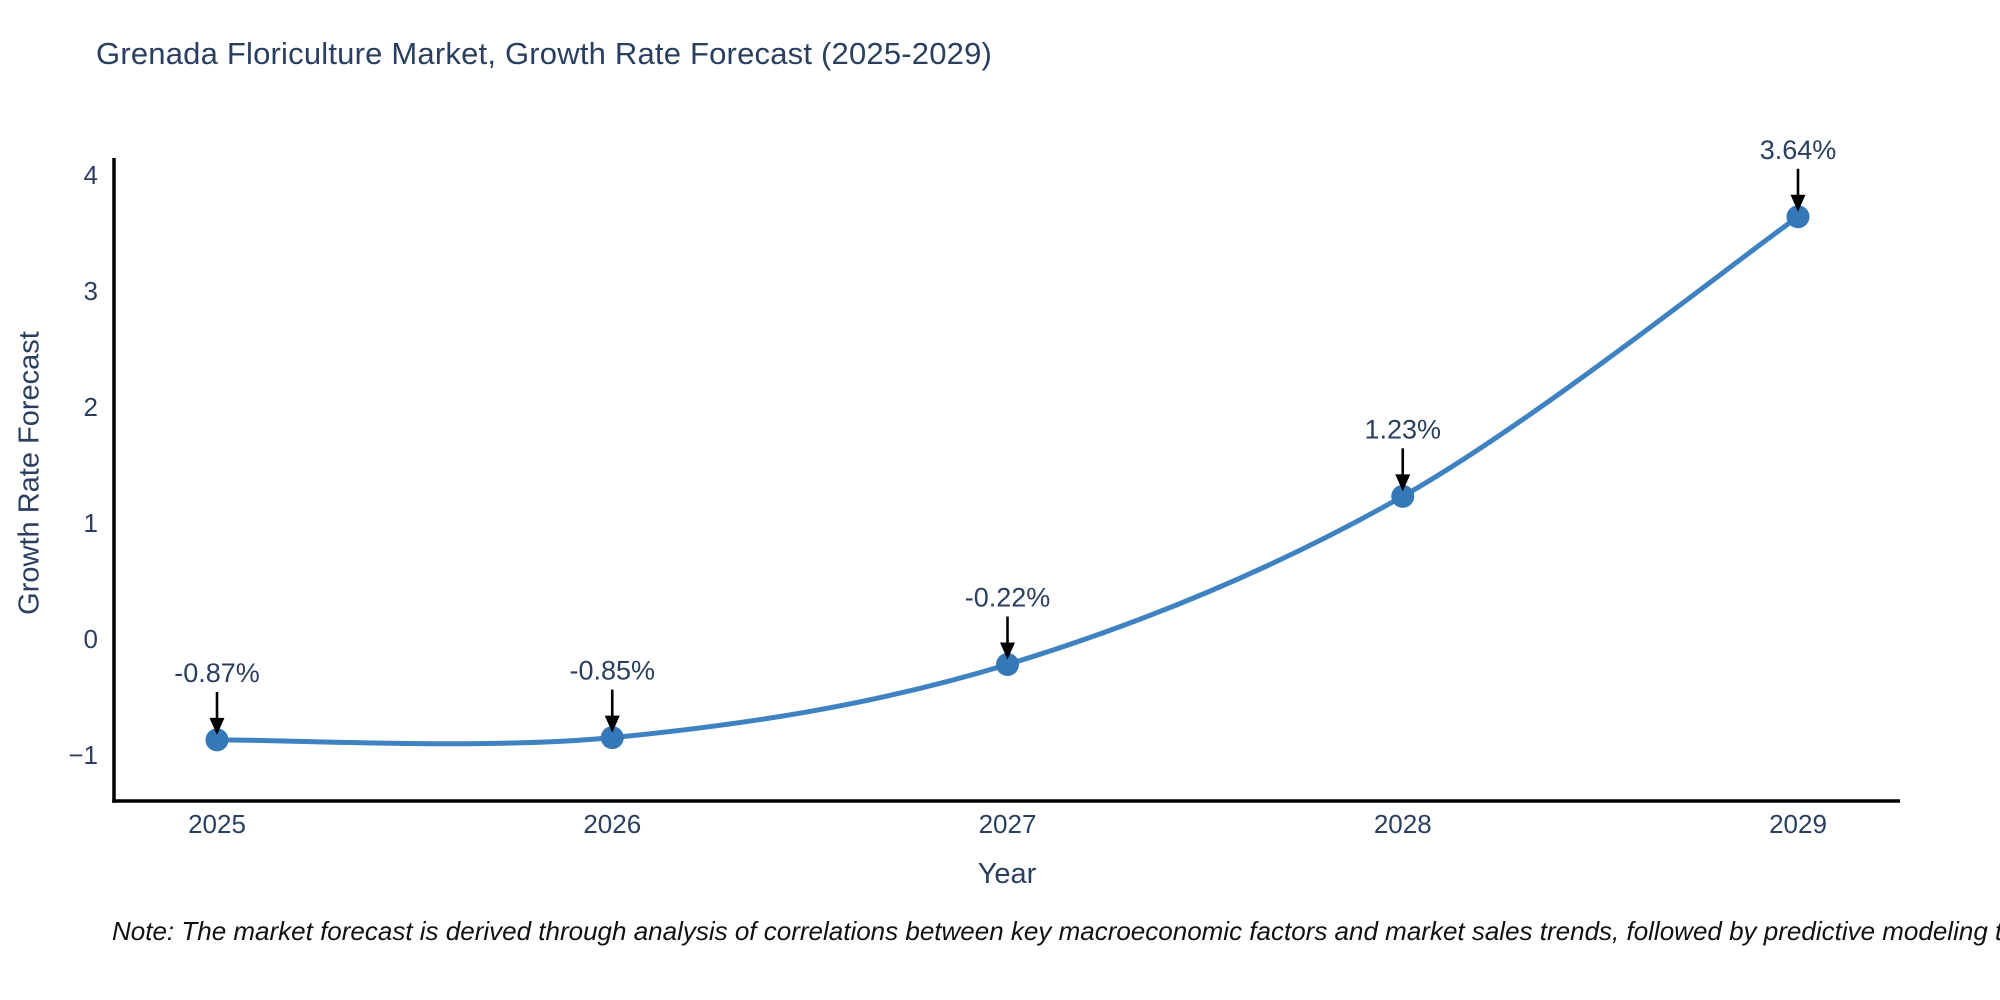 This screenshot has height=1000, width=2000. What do you see at coordinates (91, 291) in the screenshot?
I see `y-tick-label: 3` at bounding box center [91, 291].